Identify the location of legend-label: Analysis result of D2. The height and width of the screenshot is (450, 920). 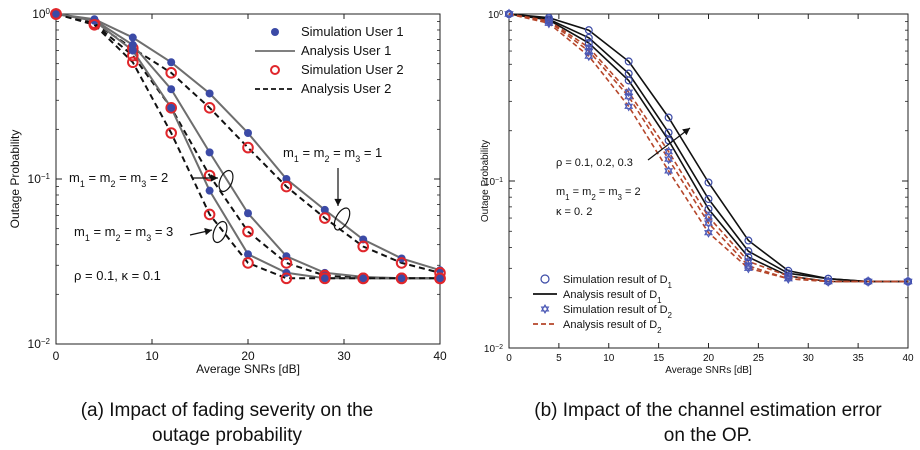
(612, 327).